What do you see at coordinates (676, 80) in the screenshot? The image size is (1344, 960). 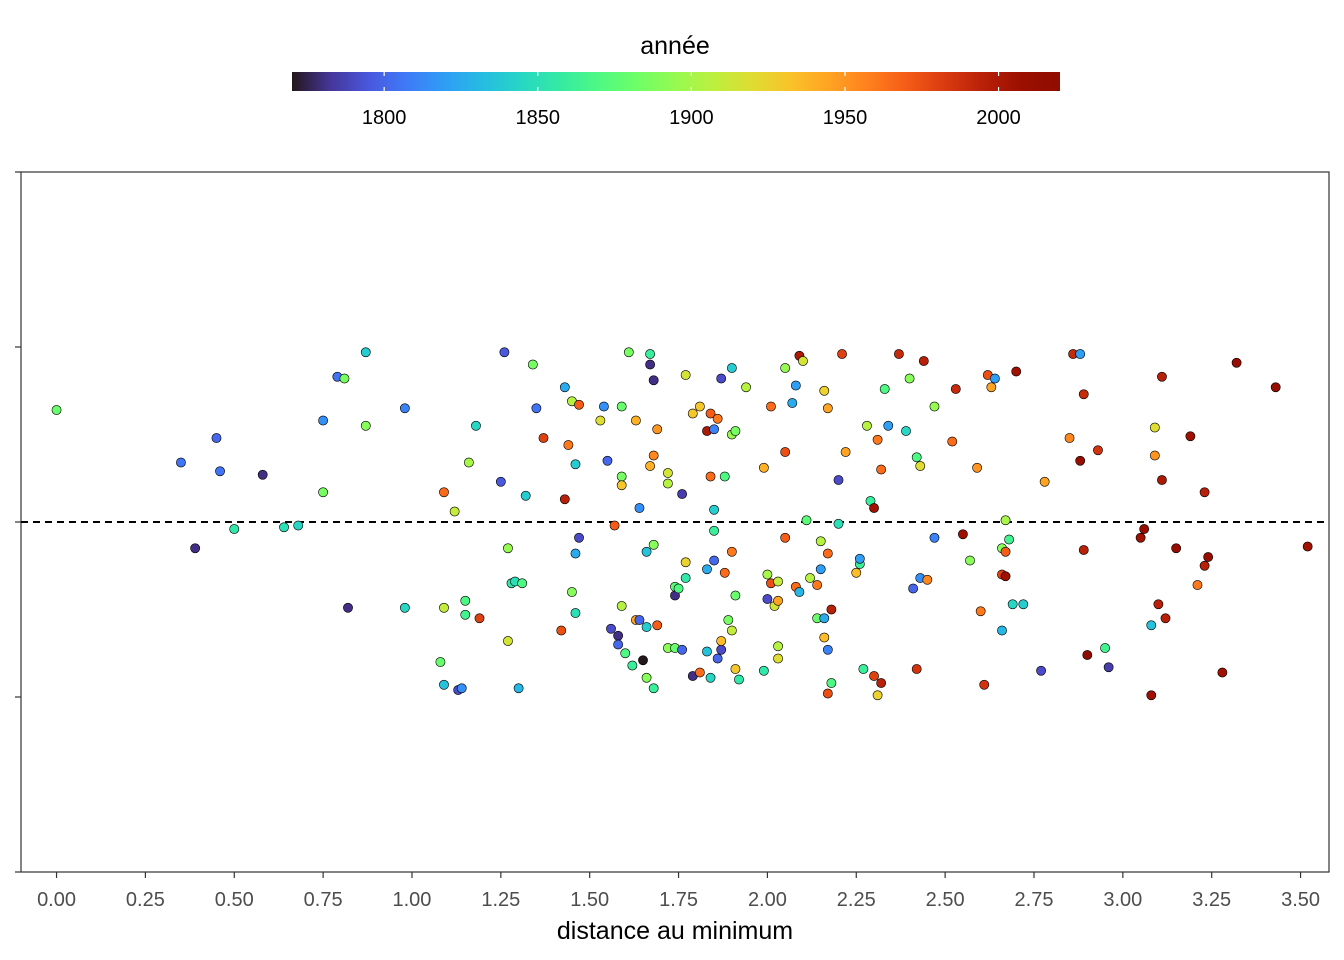 I see `color-legend: année 1800 1850 1900 1950 2000` at bounding box center [676, 80].